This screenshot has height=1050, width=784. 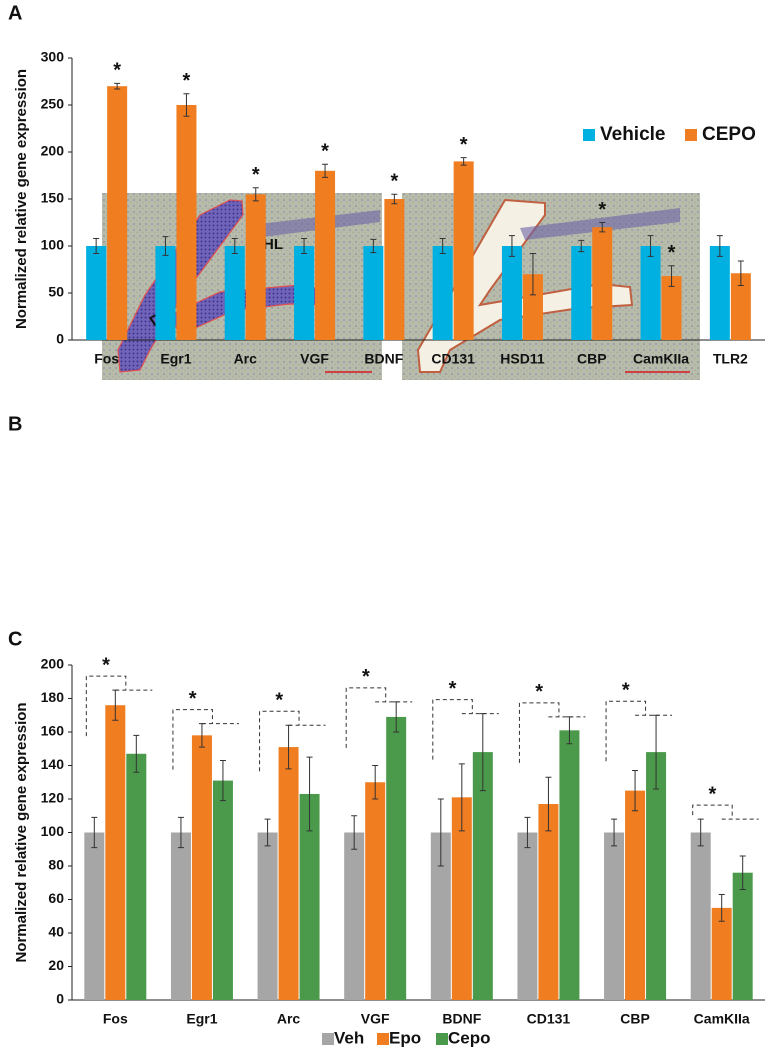 I want to click on panel-label: C, so click(x=15, y=639).